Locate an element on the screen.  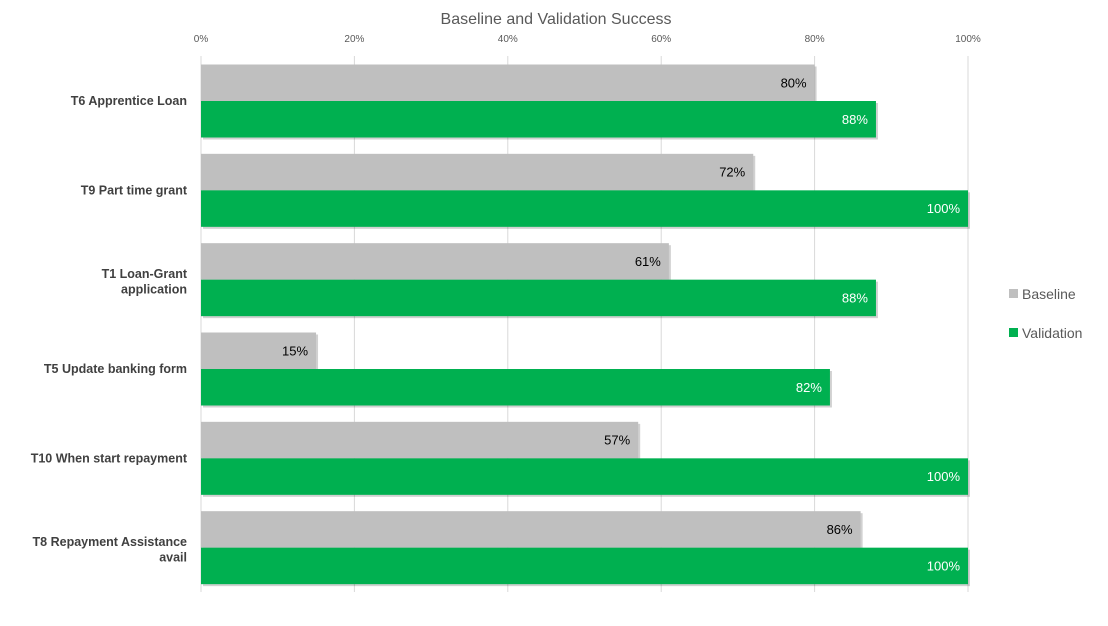
legend: Baseline Validation is located at coordinates (1045, 313).